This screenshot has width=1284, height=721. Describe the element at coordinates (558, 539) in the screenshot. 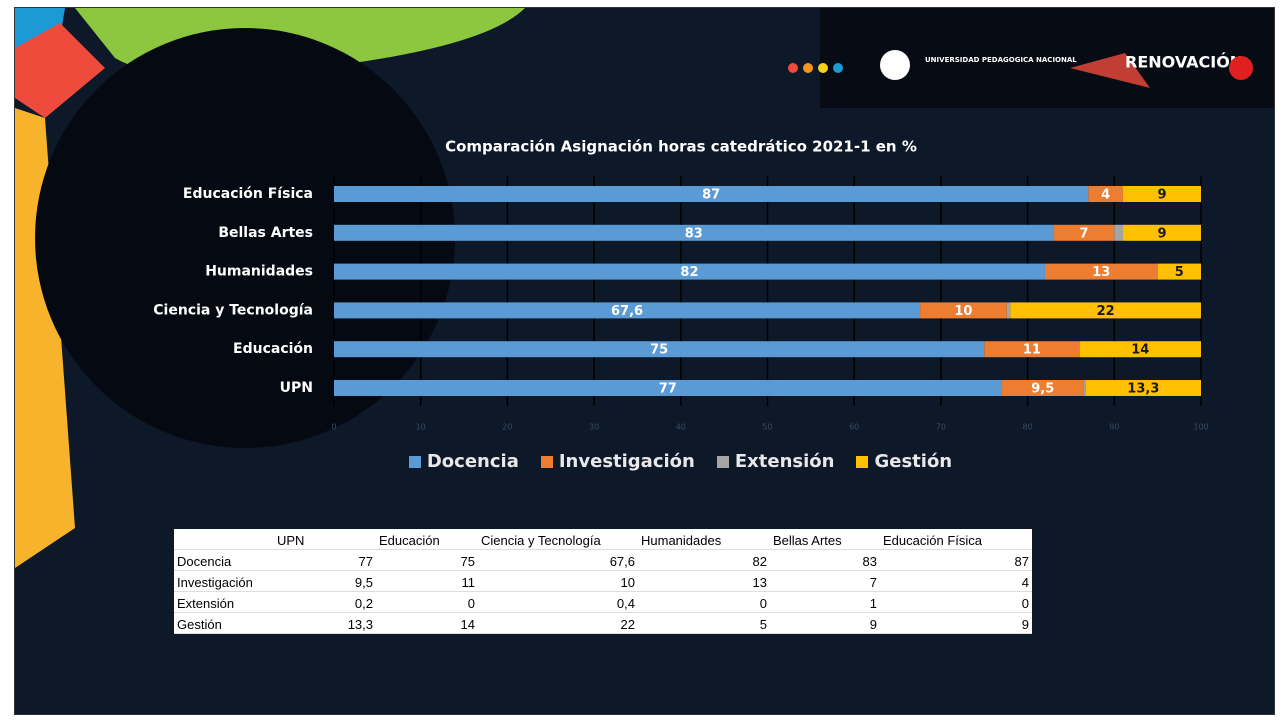

I see `table-header: Ciencia y Tecnología` at that location.